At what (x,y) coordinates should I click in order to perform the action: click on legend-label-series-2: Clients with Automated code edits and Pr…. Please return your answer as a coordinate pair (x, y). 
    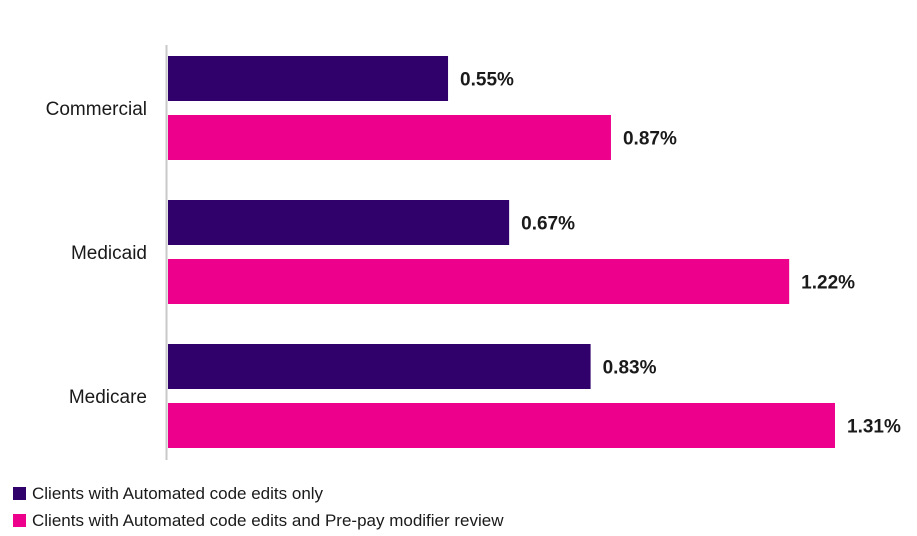
    Looking at the image, I should click on (268, 520).